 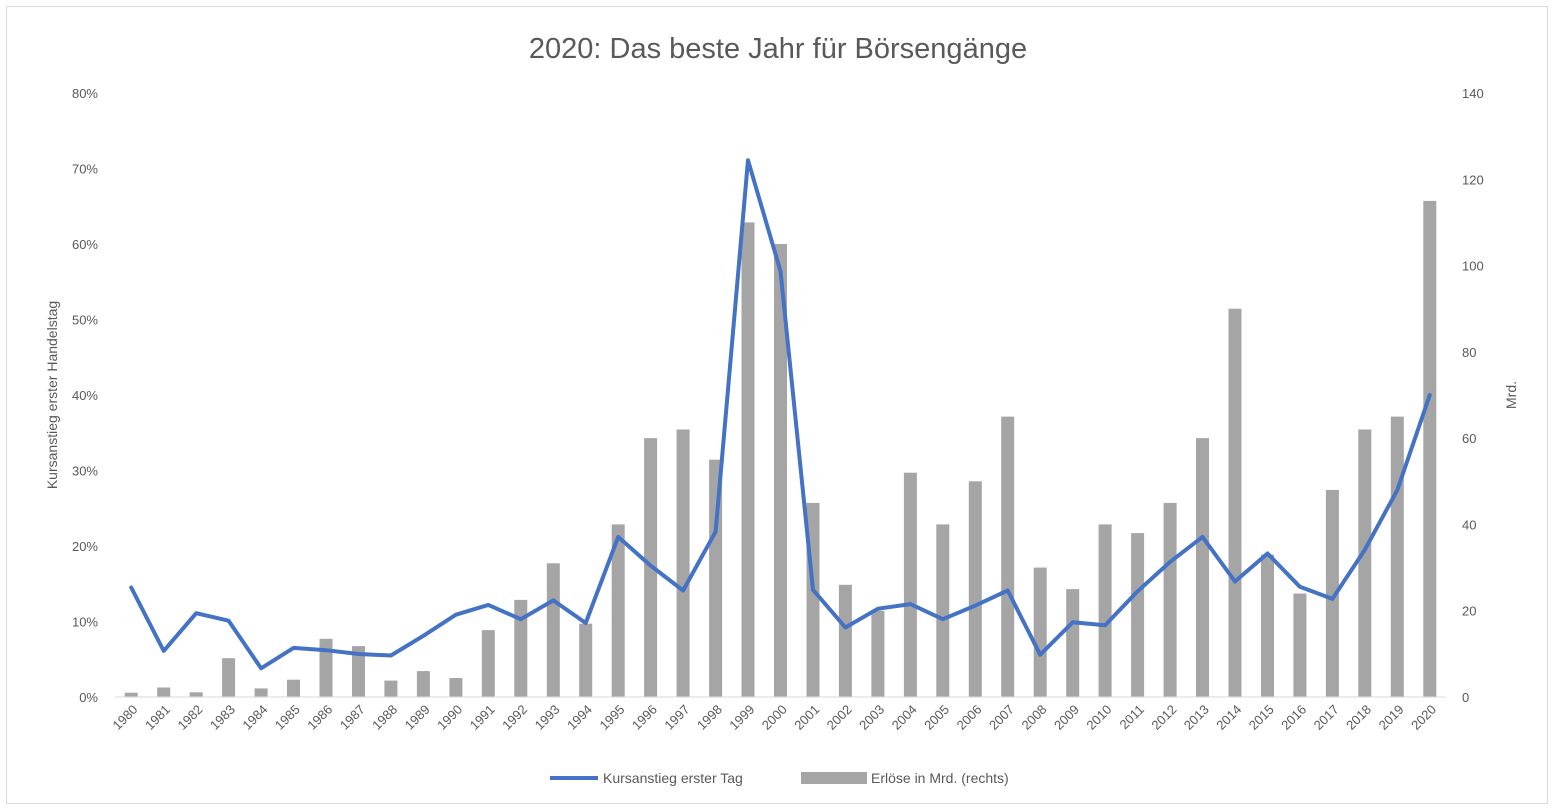 I want to click on x-tick-1989: 1989, so click(x=417, y=717).